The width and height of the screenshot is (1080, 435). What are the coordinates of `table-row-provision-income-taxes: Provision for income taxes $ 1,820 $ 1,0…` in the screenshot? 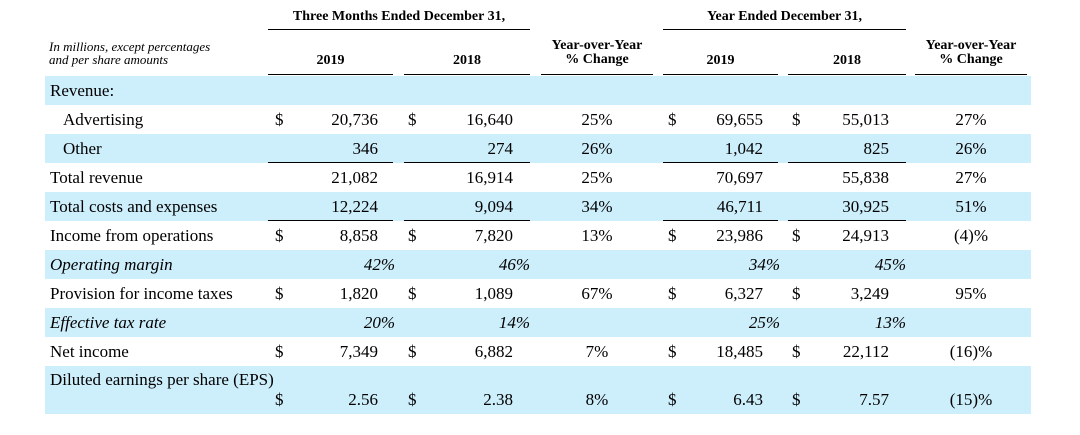 It's located at (538, 293).